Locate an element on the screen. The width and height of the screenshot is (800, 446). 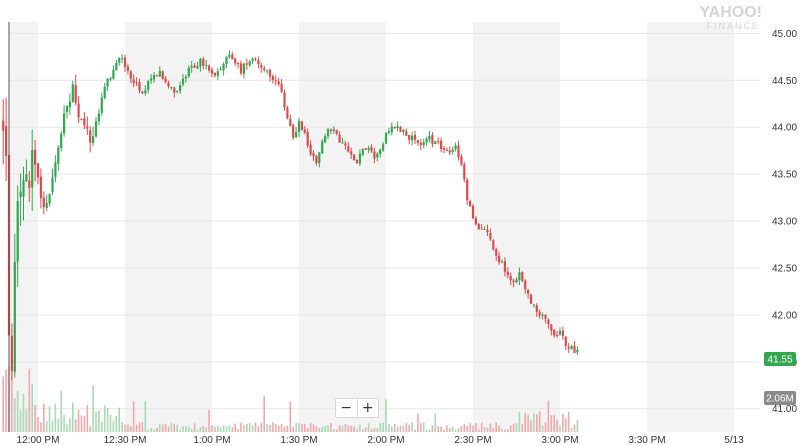
brand-line2: FINANCE is located at coordinates (733, 26).